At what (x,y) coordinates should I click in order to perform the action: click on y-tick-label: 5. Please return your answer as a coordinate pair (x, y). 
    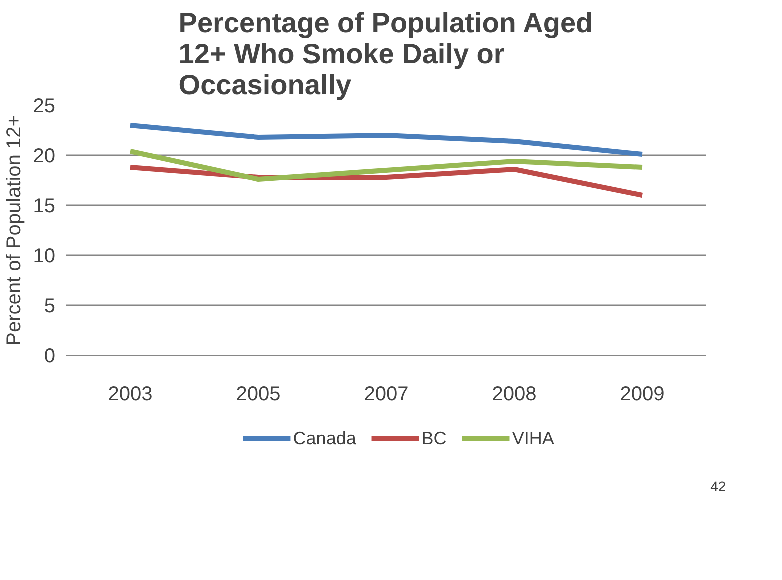
    Looking at the image, I should click on (50, 307).